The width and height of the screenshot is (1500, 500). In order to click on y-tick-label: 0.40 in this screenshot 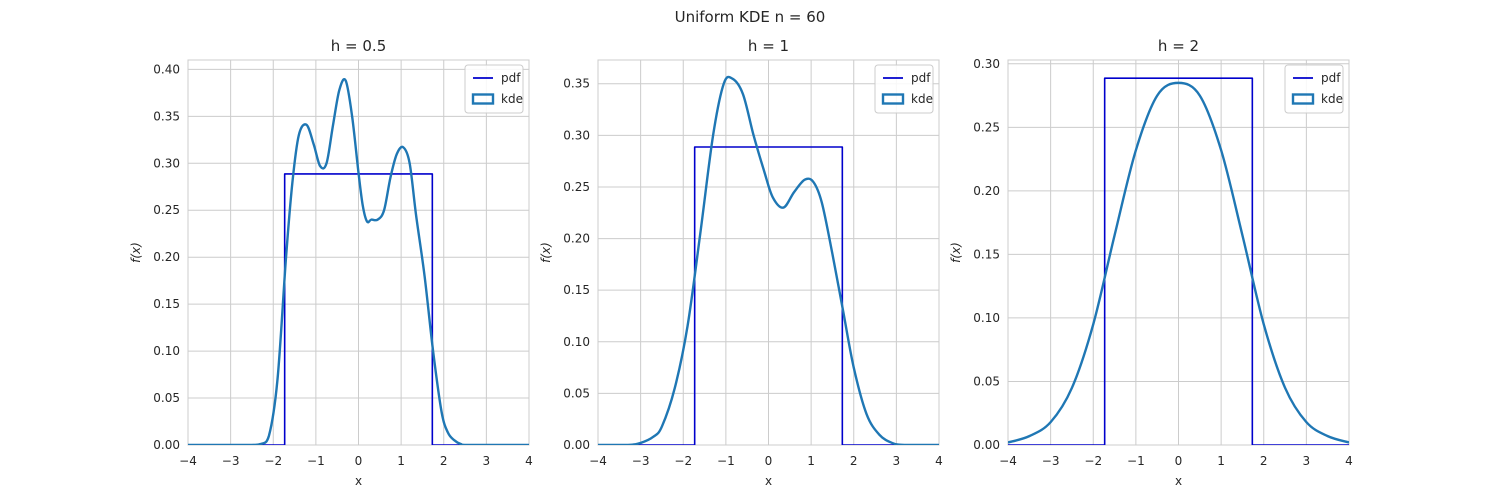, I will do `click(166, 69)`.